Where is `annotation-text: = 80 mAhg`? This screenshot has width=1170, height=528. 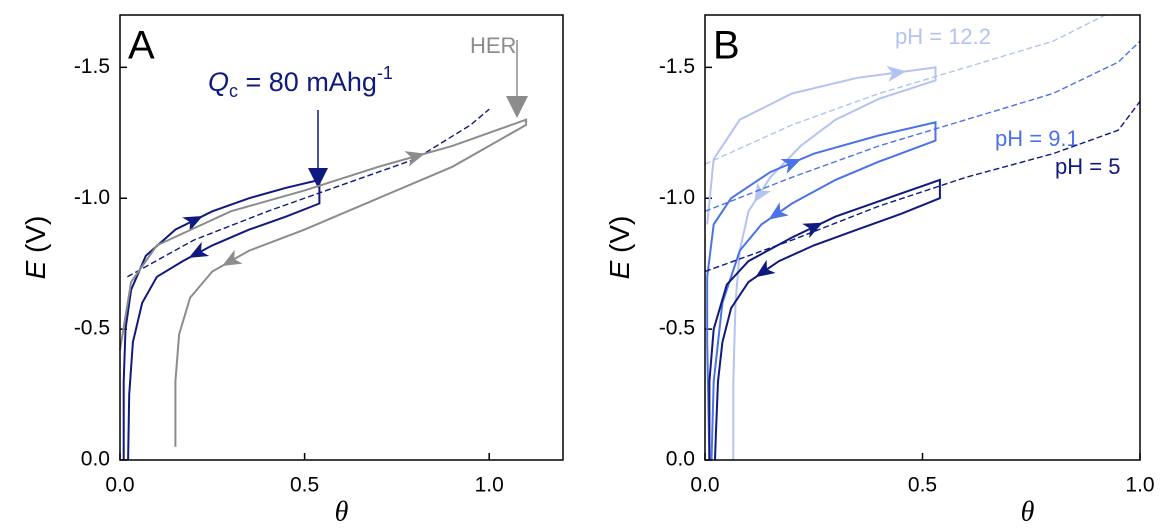 annotation-text: = 80 mAhg is located at coordinates (307, 82).